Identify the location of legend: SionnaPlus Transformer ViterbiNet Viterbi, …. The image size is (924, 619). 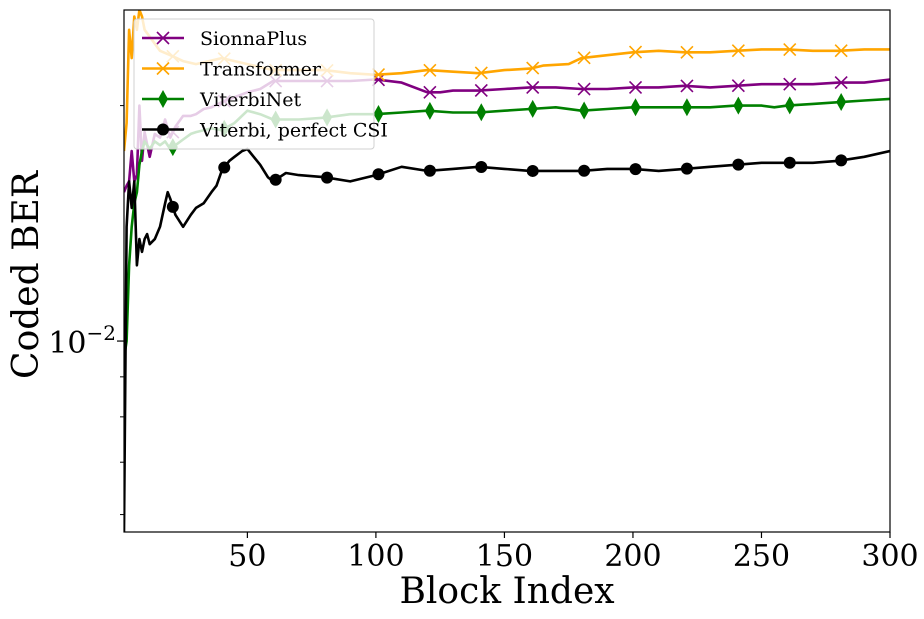
(260, 84).